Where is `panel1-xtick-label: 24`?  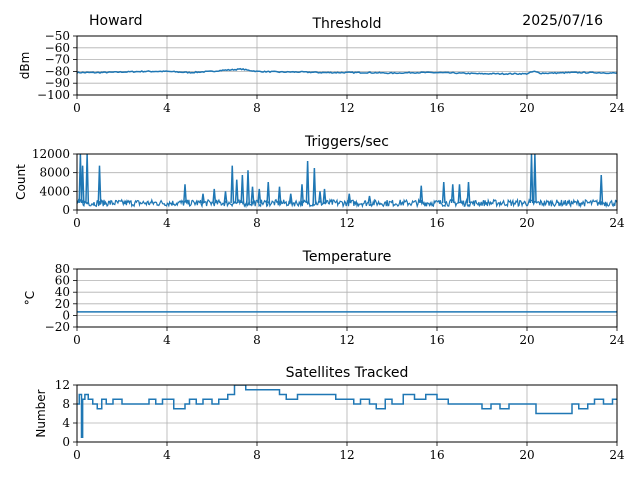 panel1-xtick-label: 24 is located at coordinates (617, 108).